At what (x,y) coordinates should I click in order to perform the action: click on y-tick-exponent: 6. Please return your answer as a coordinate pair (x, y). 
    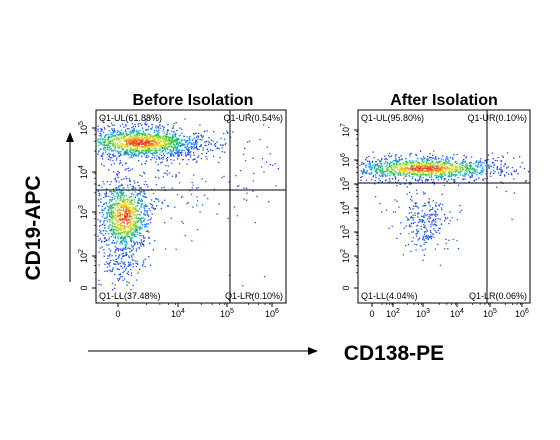
    Looking at the image, I should click on (343, 155).